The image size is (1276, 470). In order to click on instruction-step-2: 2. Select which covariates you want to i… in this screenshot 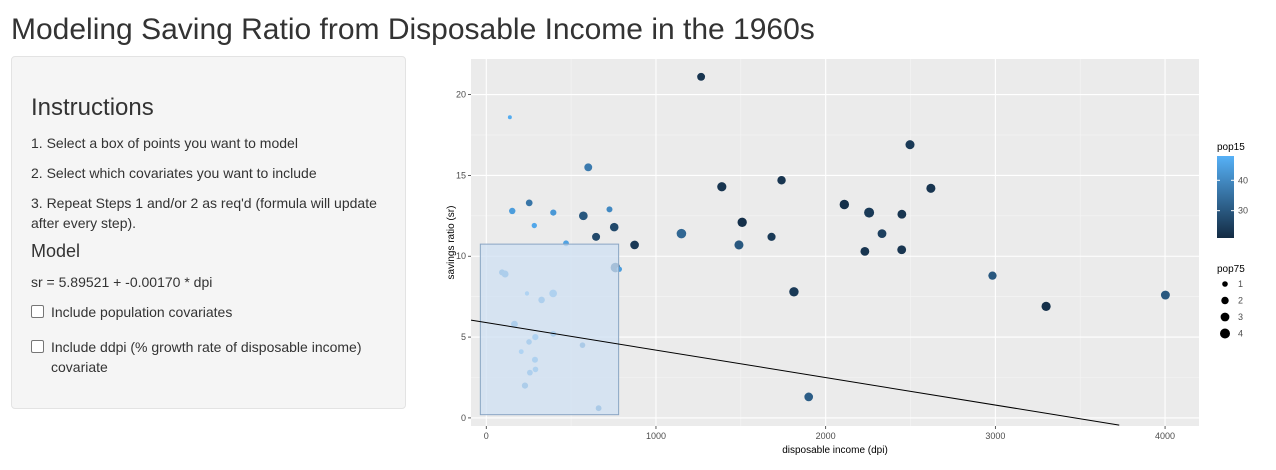, I will do `click(174, 173)`.